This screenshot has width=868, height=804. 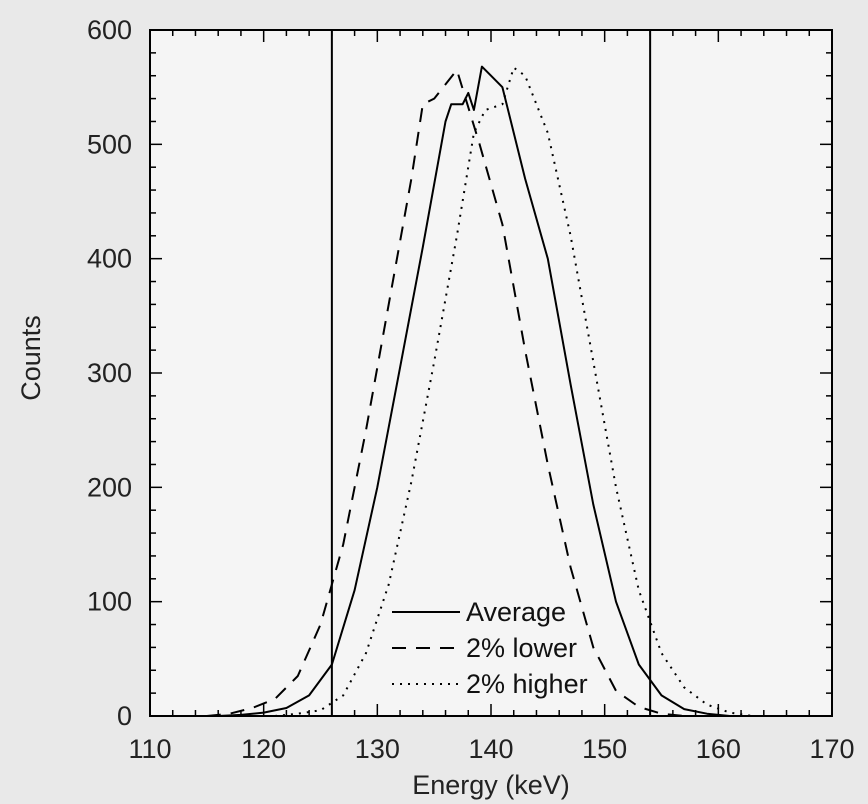 I want to click on legend-label: 2% higher, so click(x=527, y=684).